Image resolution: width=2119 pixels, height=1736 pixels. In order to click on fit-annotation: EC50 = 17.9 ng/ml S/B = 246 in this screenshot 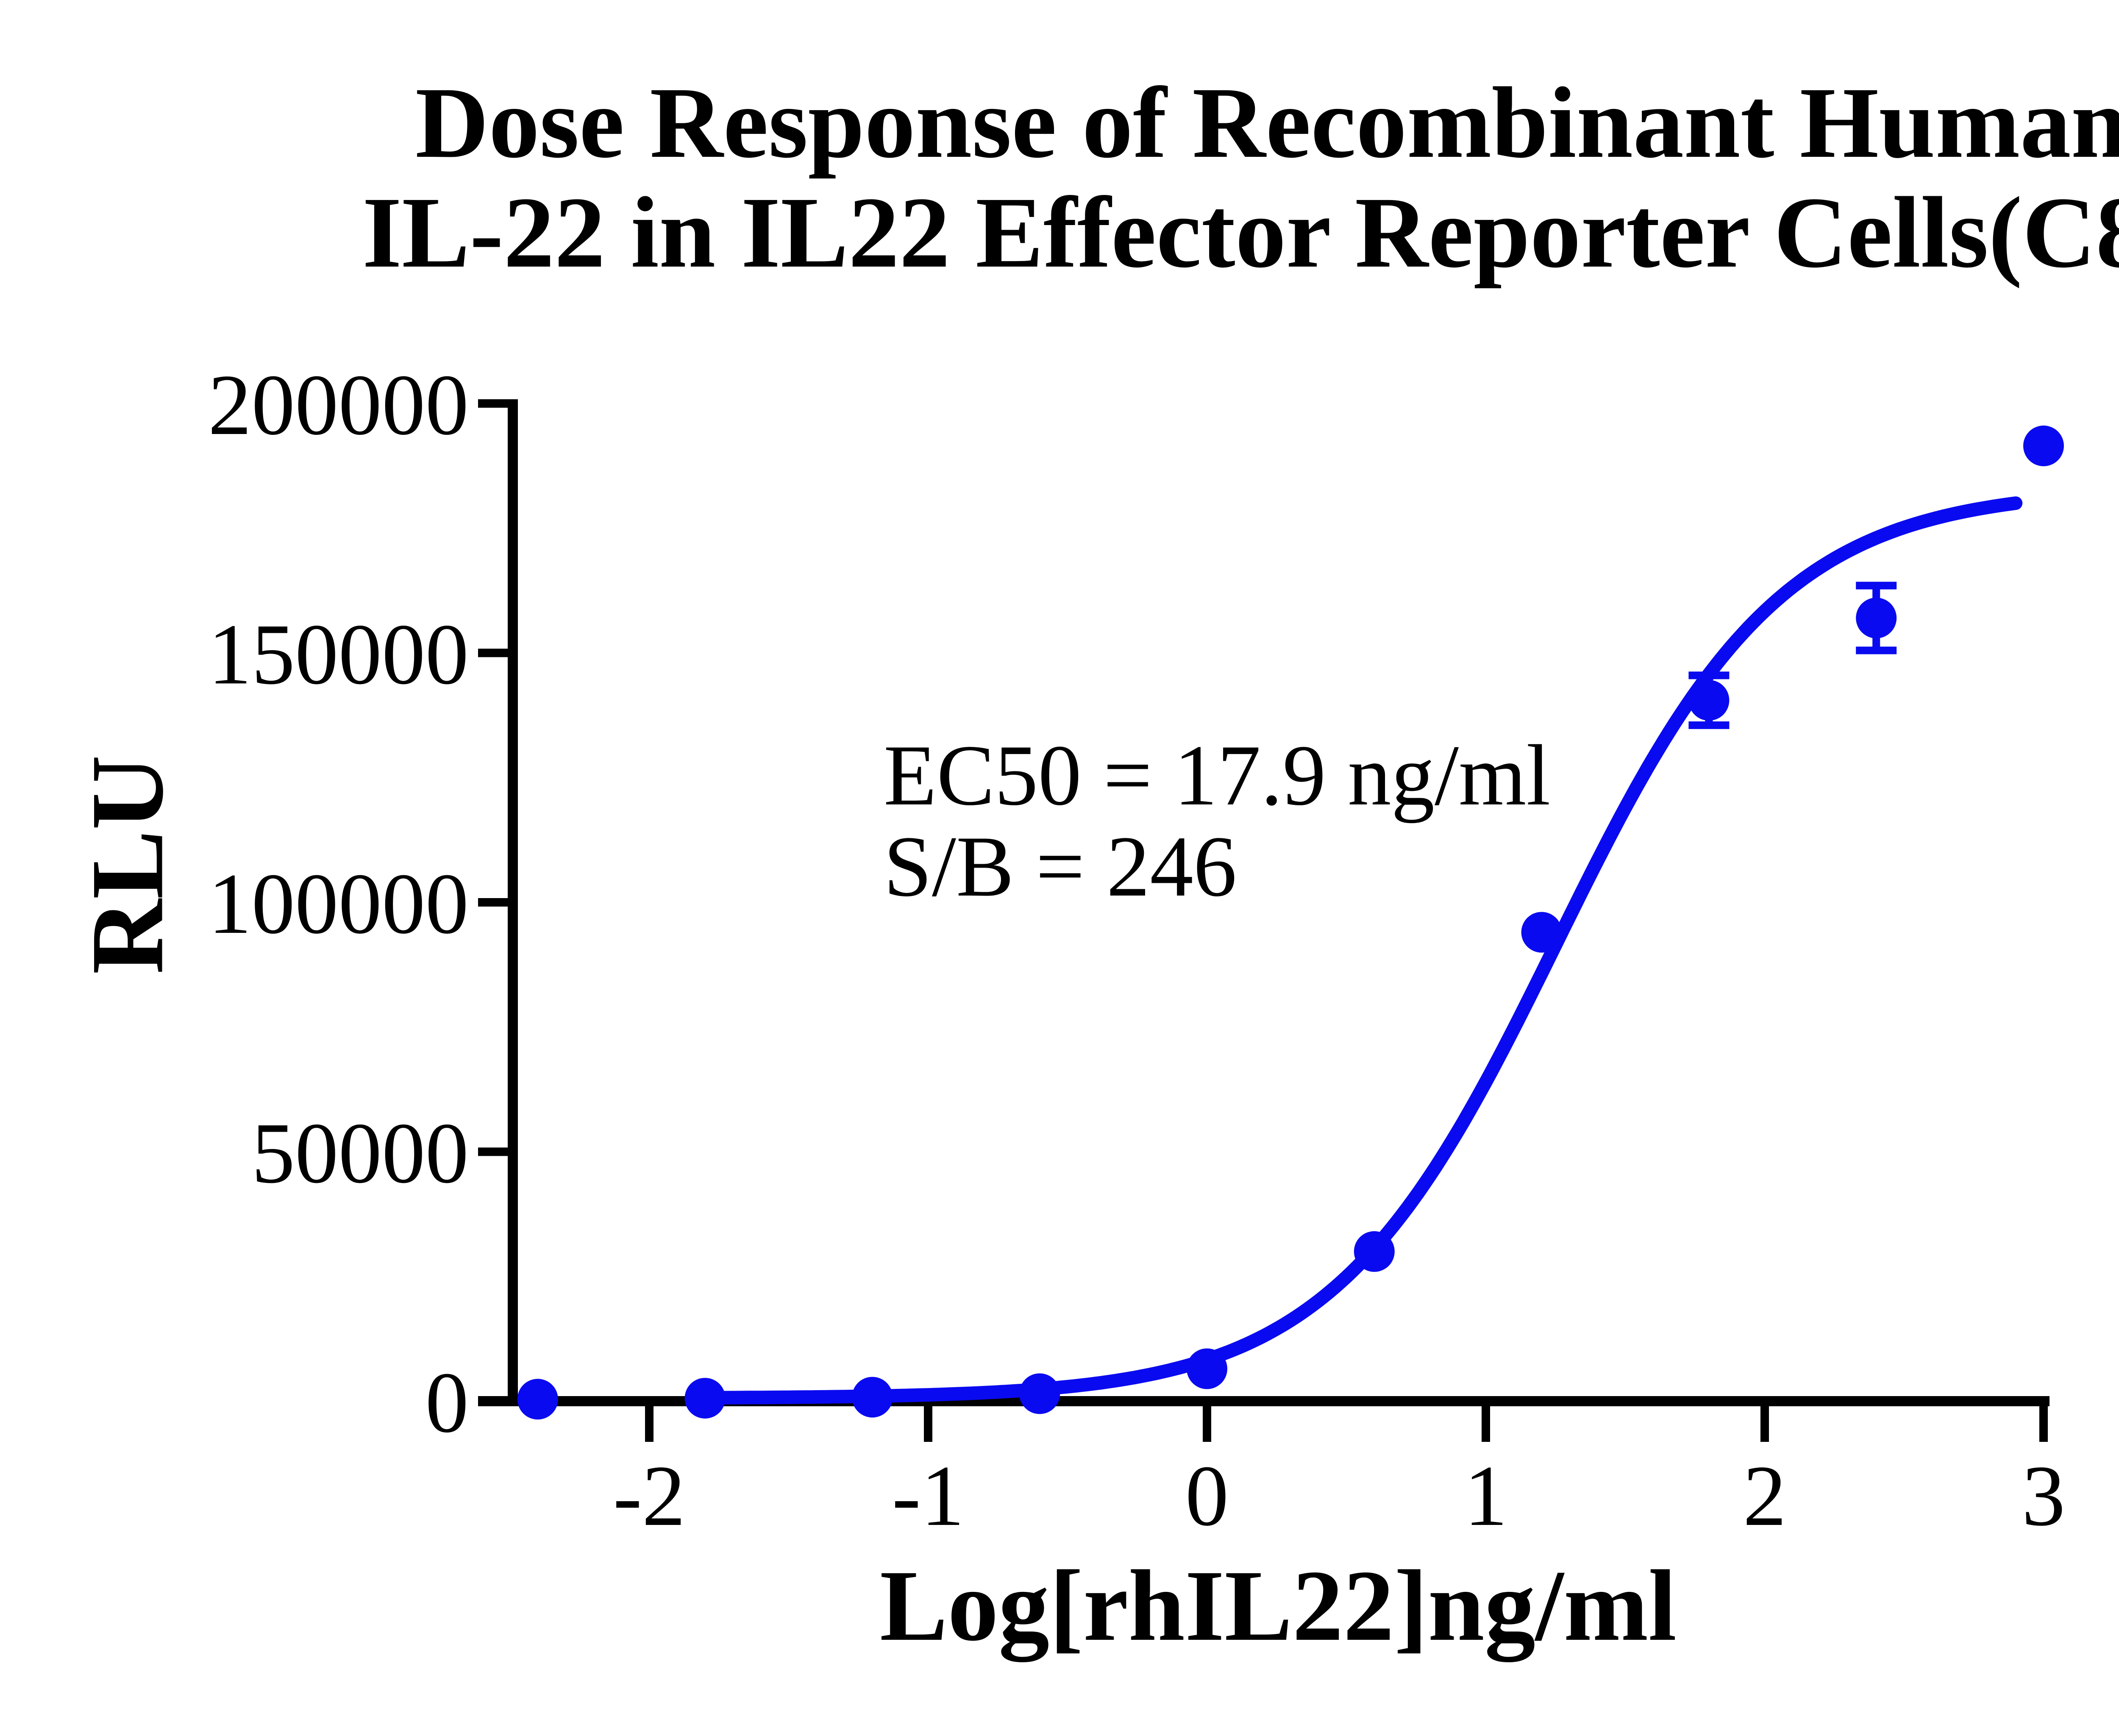, I will do `click(1217, 821)`.